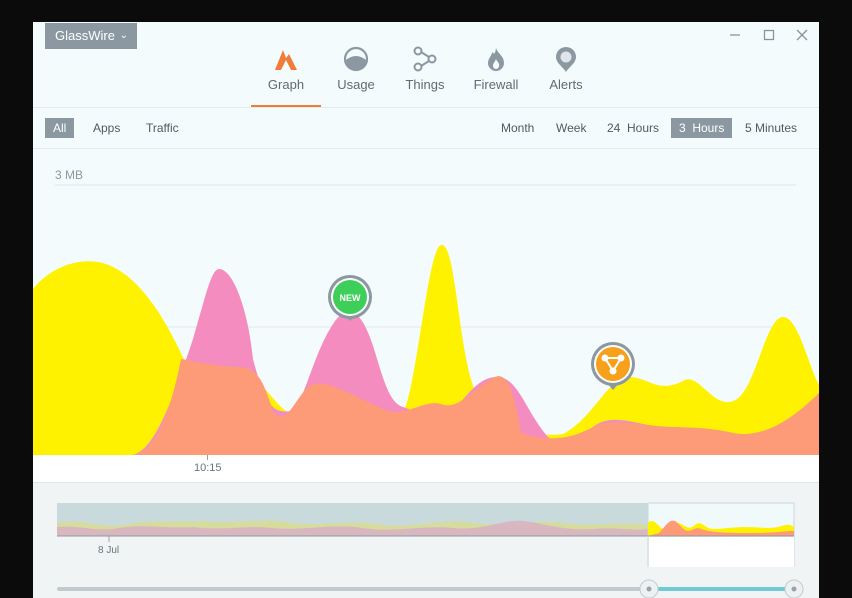 The height and width of the screenshot is (598, 852). I want to click on network-alert-marker, so click(613, 366).